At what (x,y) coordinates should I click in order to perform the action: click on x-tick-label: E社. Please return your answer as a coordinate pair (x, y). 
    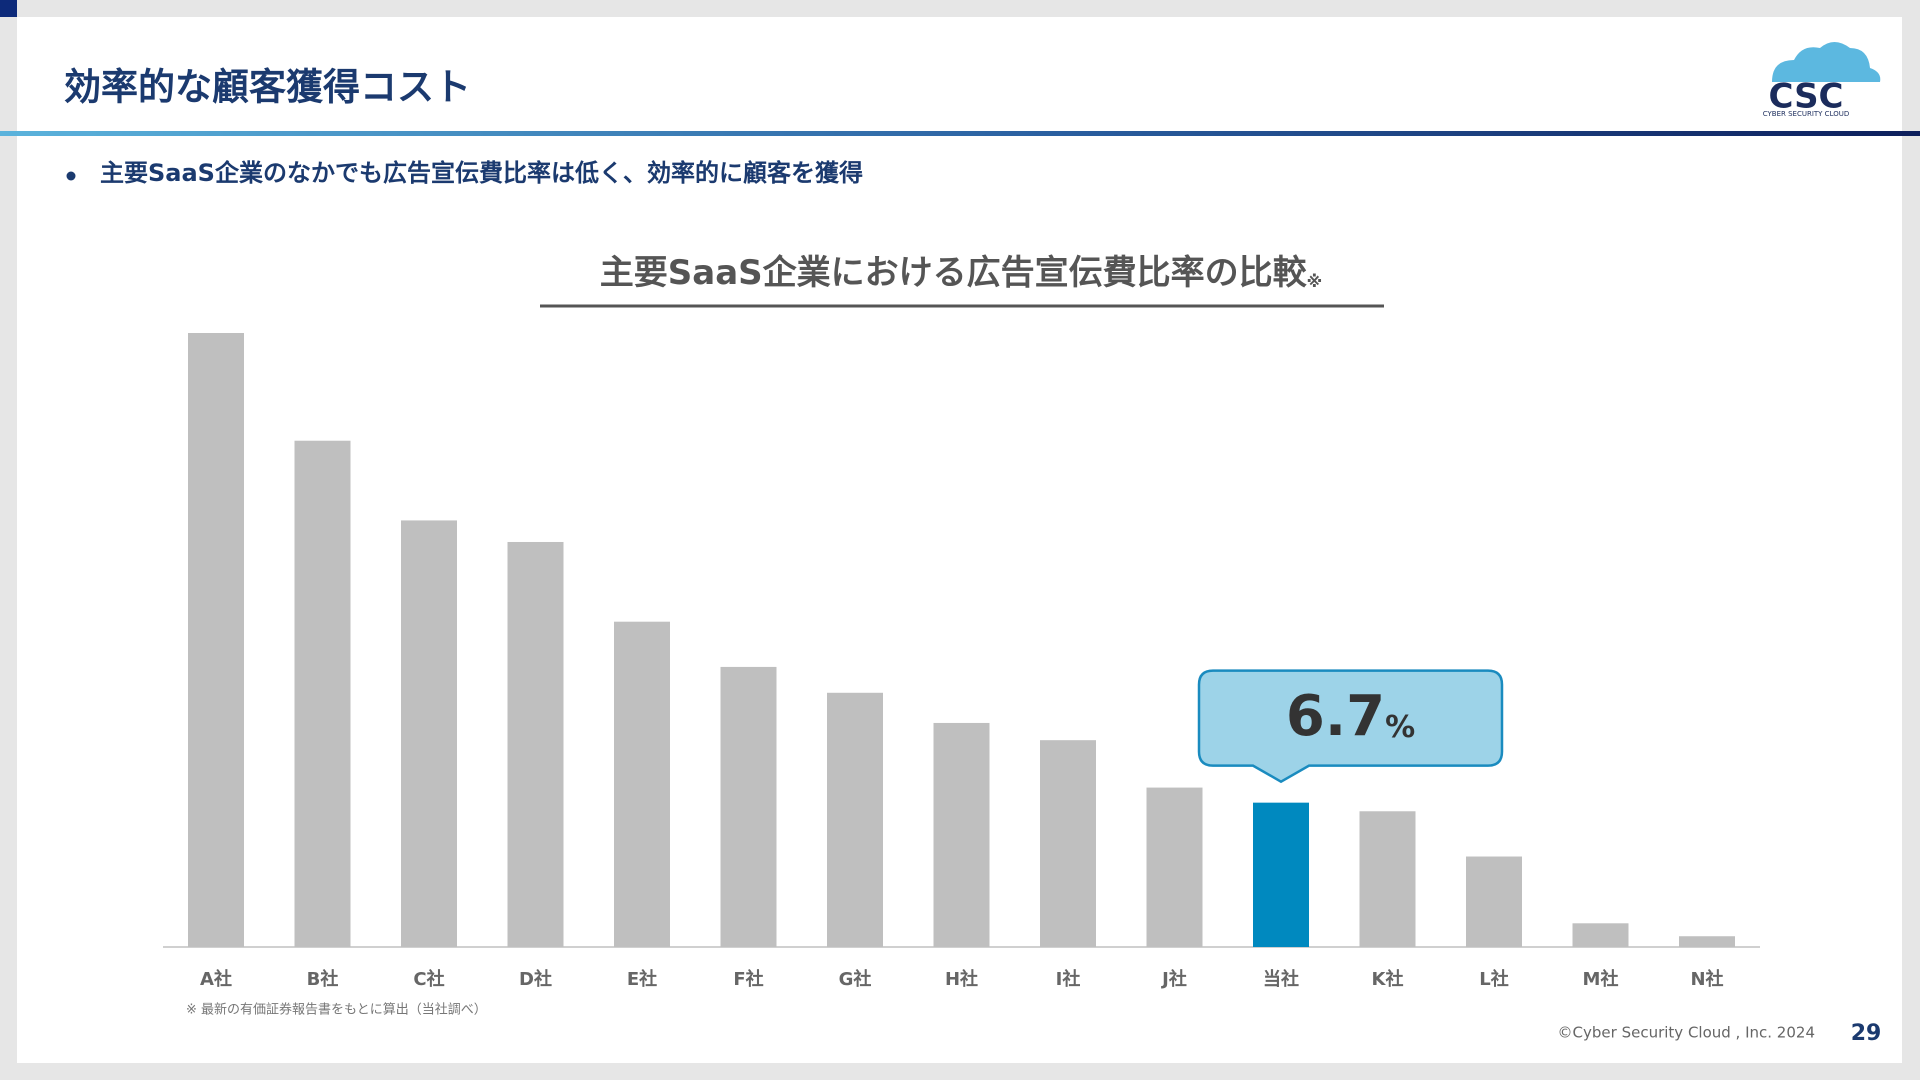
    Looking at the image, I should click on (642, 979).